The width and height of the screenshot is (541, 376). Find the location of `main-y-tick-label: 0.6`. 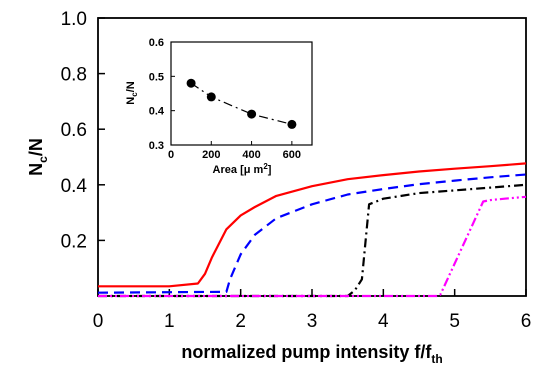

main-y-tick-label: 0.6 is located at coordinates (74, 130).